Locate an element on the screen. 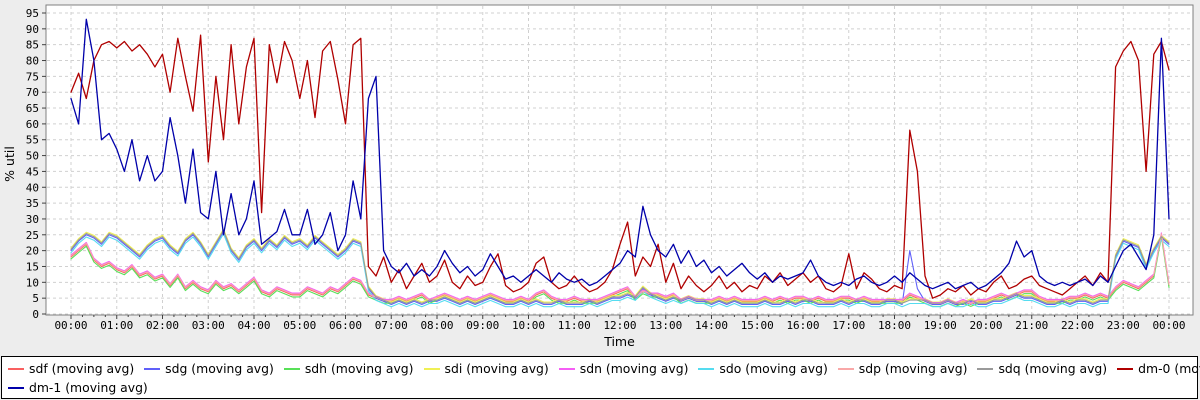 Image resolution: width=1200 pixels, height=400 pixels. x-tick-label: 13:00 is located at coordinates (665, 325).